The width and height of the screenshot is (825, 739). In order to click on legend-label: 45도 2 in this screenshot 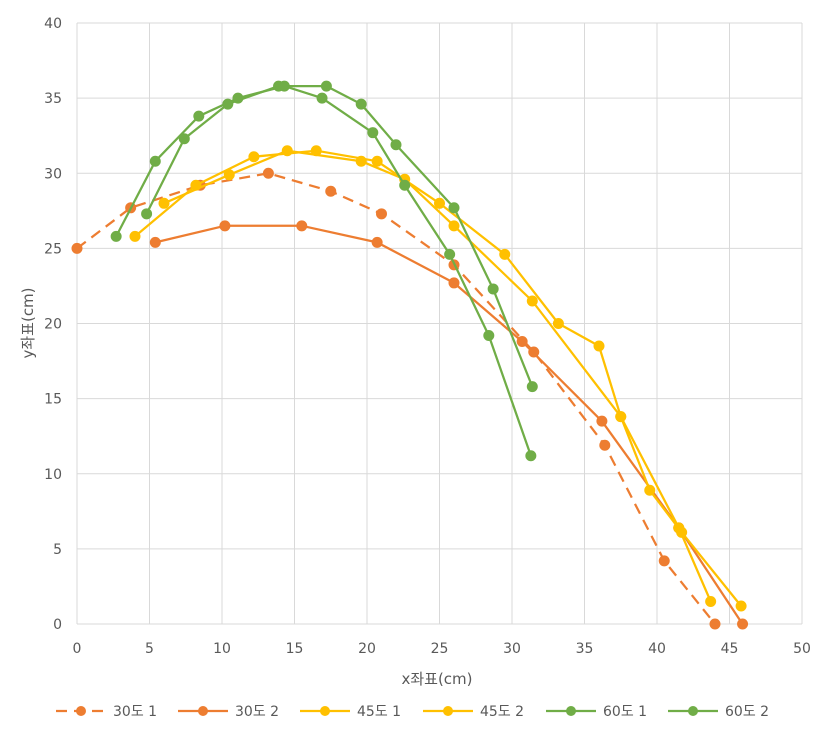, I will do `click(502, 712)`.